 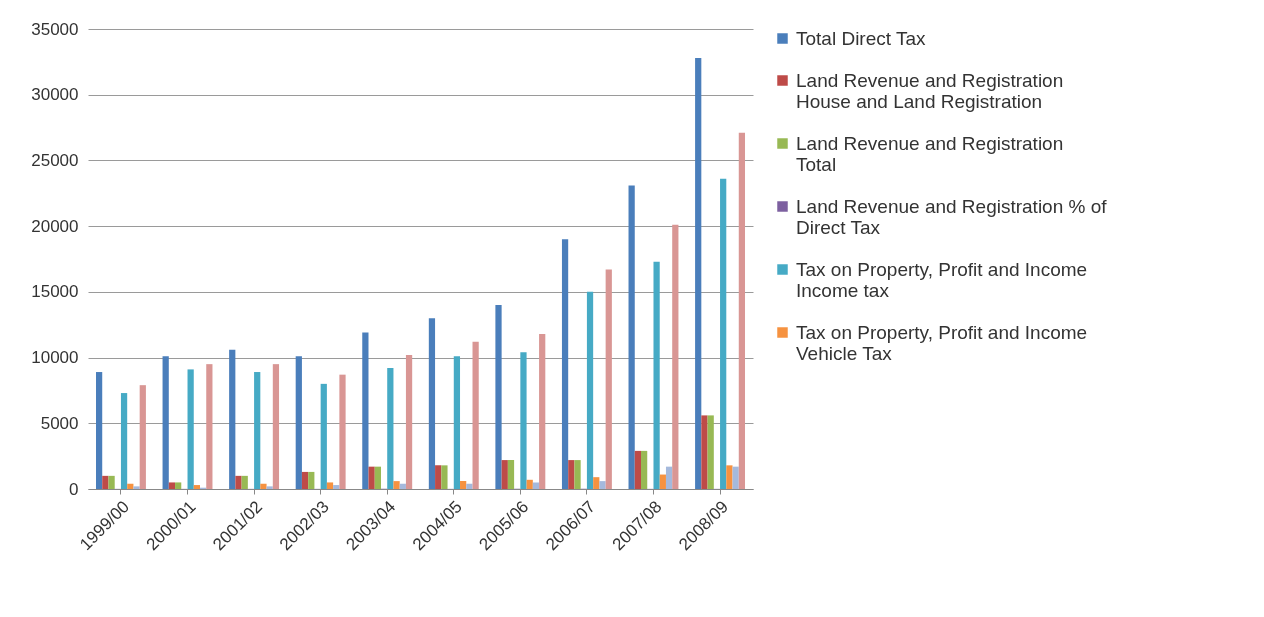 What do you see at coordinates (55, 160) in the screenshot?
I see `y-tick-label: 25000` at bounding box center [55, 160].